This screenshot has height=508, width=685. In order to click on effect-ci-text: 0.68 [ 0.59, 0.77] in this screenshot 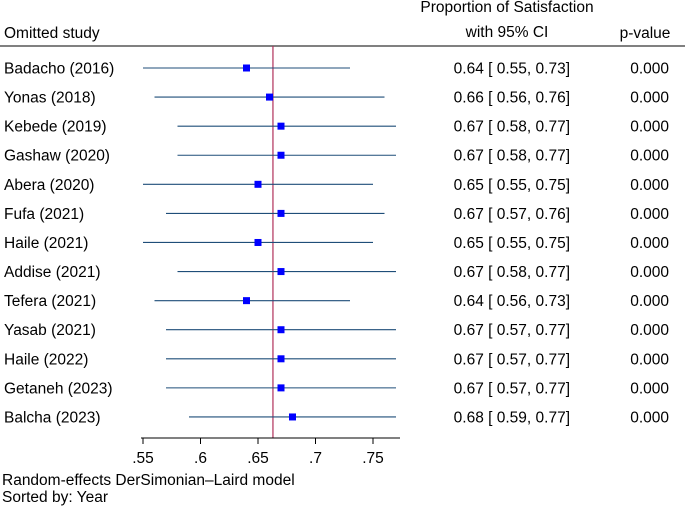, I will do `click(512, 417)`.